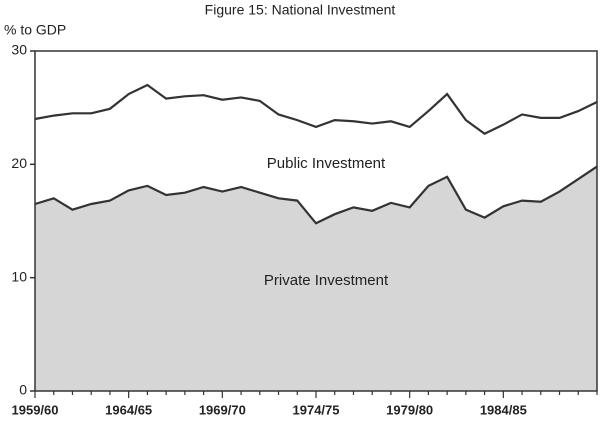 Image resolution: width=600 pixels, height=427 pixels. I want to click on series-label: Public Investment, so click(326, 163).